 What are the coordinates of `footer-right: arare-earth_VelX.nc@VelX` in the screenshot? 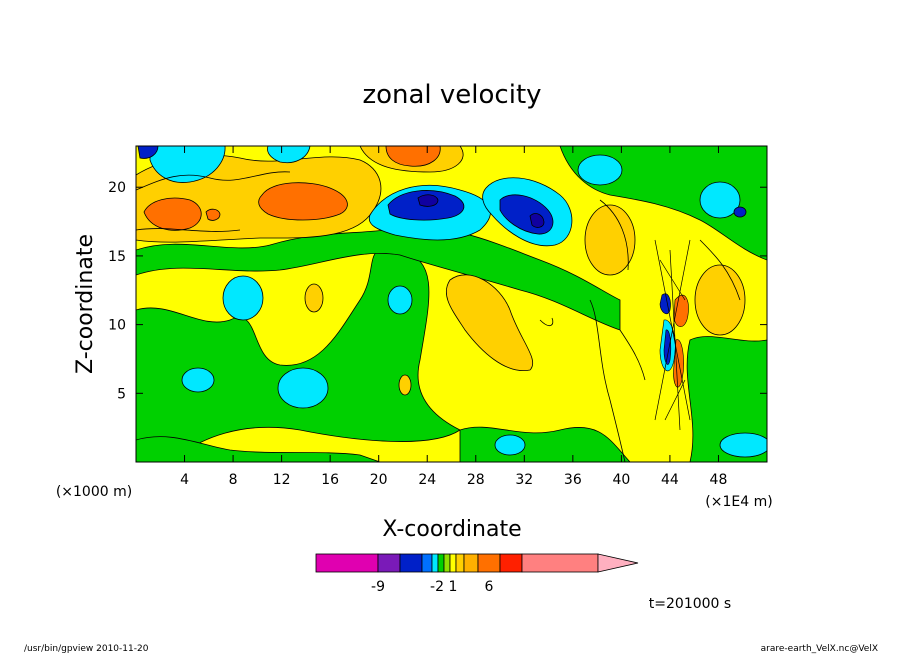 It's located at (819, 649).